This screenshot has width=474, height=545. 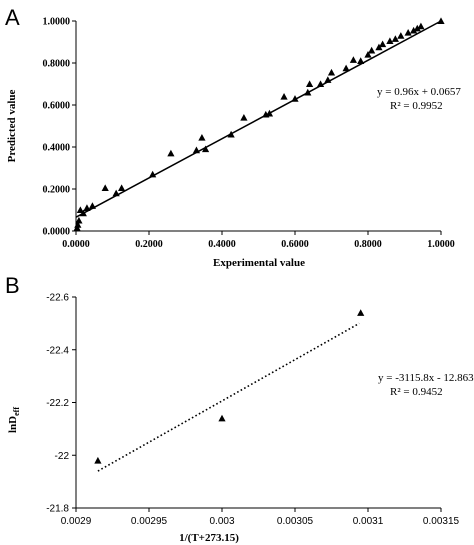 What do you see at coordinates (295, 521) in the screenshot?
I see `panel-b-x-tick-label: 0.00305` at bounding box center [295, 521].